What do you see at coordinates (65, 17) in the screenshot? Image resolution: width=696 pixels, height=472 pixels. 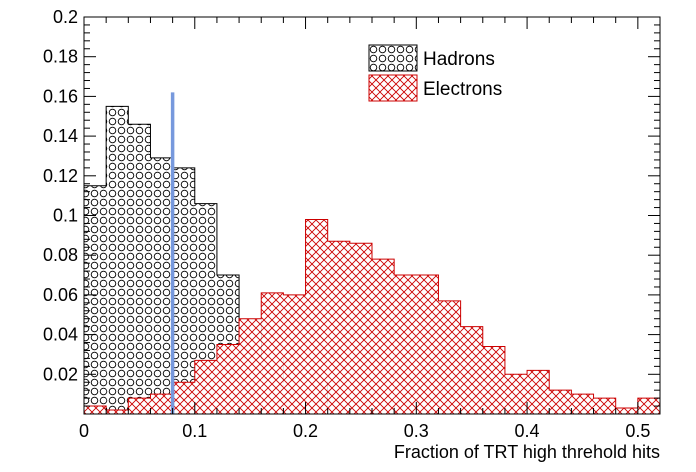 I see `y-tick-label: 0.2` at bounding box center [65, 17].